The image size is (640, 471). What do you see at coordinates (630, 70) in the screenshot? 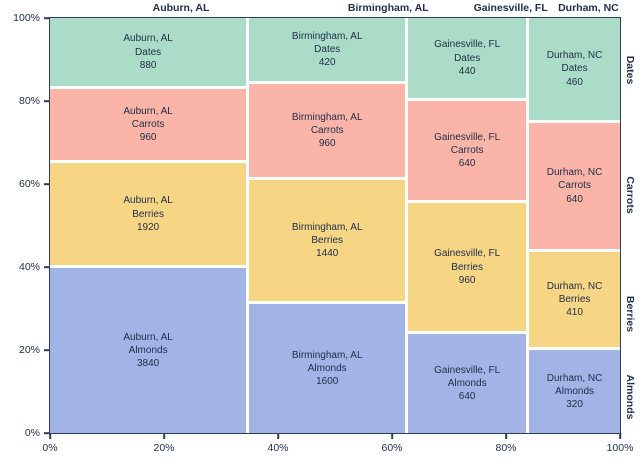
I see `right-category-label: Dates` at bounding box center [630, 70].